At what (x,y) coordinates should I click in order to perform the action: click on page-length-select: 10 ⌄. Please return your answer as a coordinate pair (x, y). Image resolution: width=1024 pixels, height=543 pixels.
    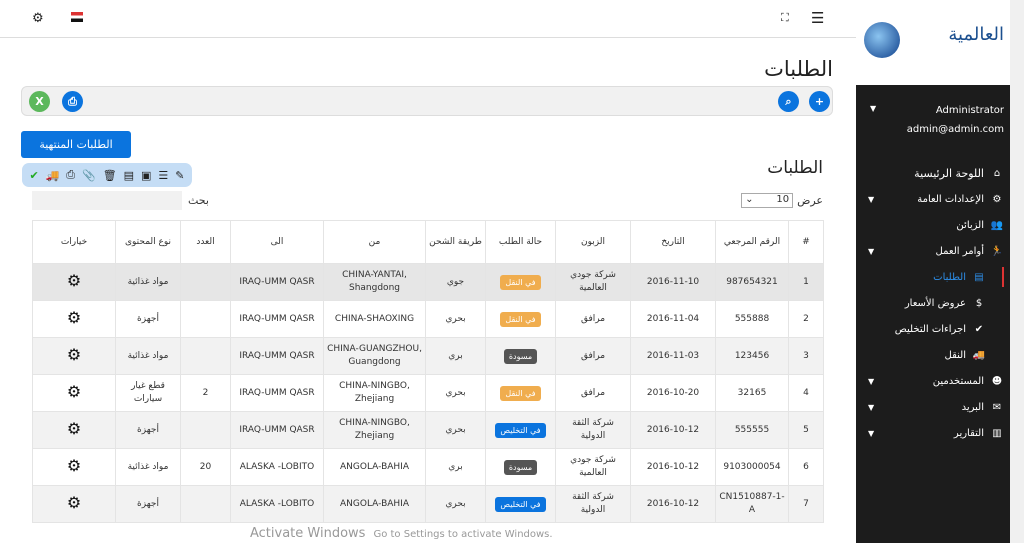
    Looking at the image, I should click on (767, 200).